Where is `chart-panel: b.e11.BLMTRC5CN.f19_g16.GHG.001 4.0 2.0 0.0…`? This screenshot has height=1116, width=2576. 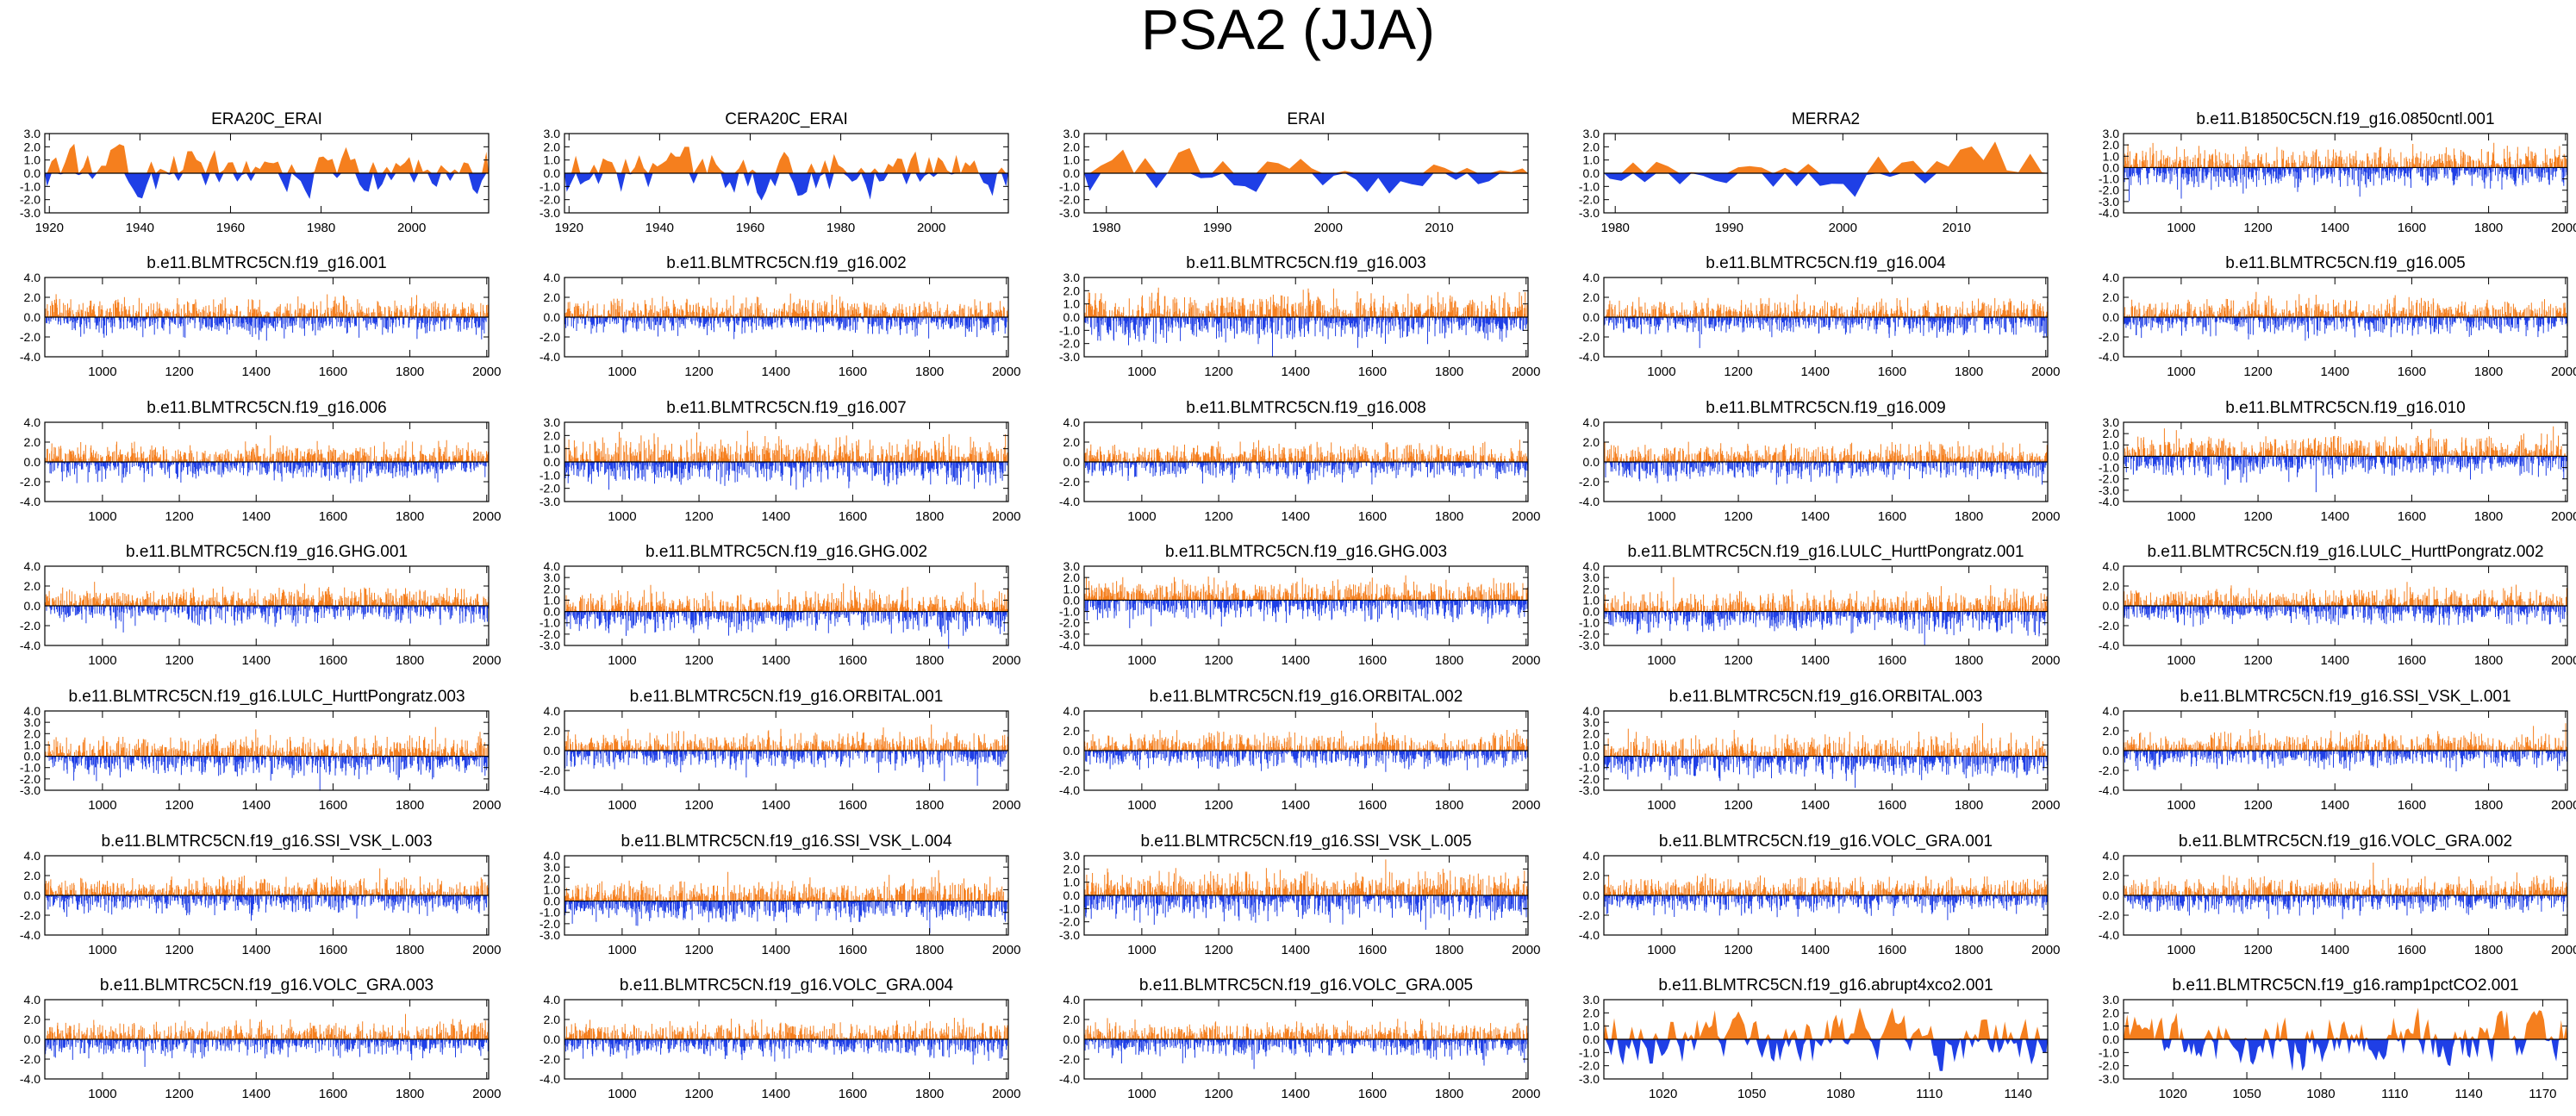 chart-panel: b.e11.BLMTRC5CN.f19_g16.GHG.001 4.0 2.0 0.0… is located at coordinates (261, 605).